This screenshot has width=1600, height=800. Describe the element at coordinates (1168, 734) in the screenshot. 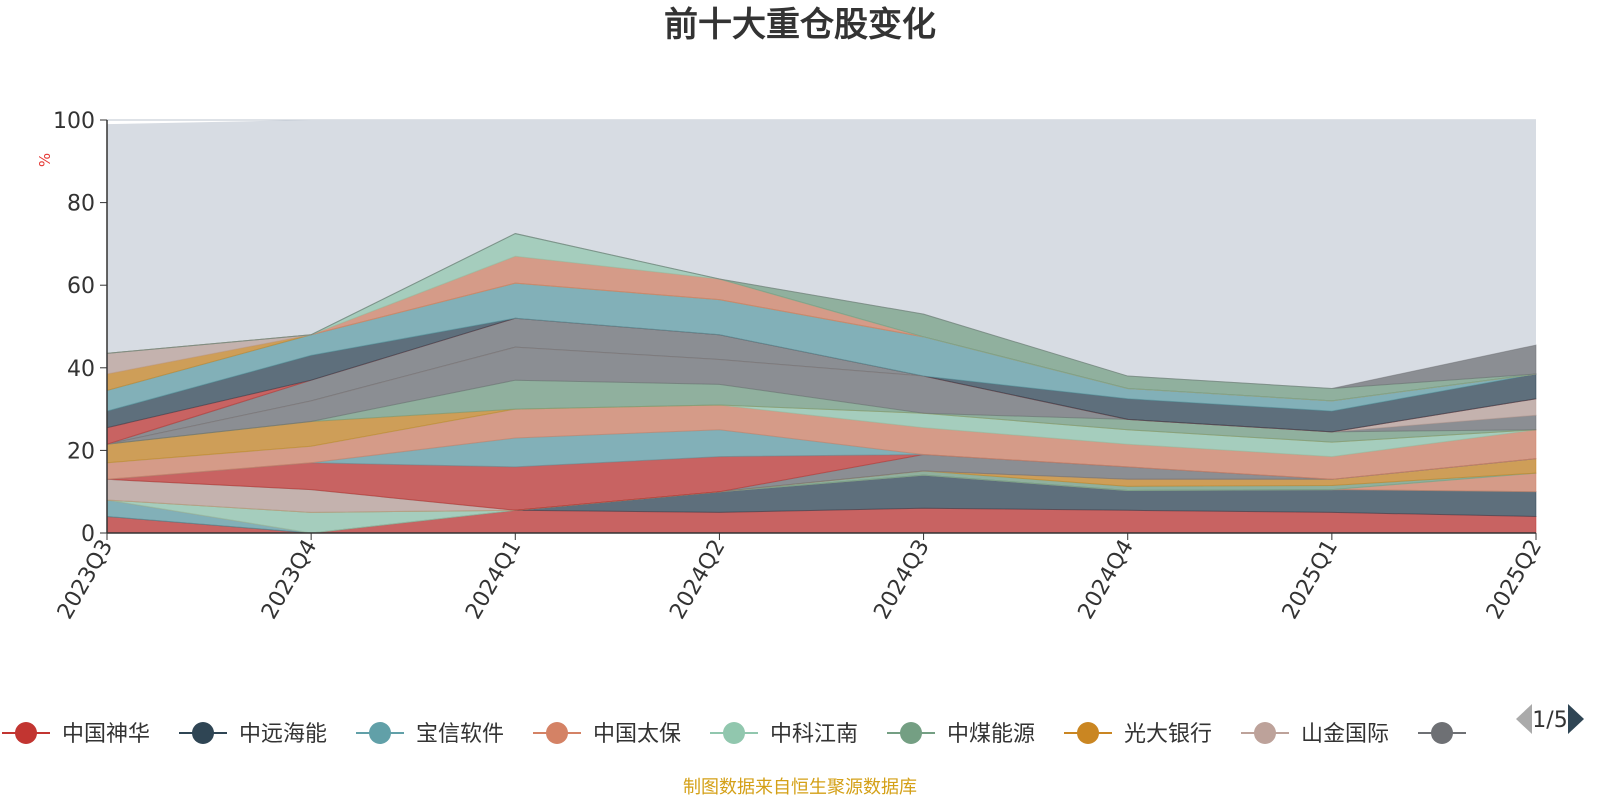

I see `legend-label: 光大银行` at that location.